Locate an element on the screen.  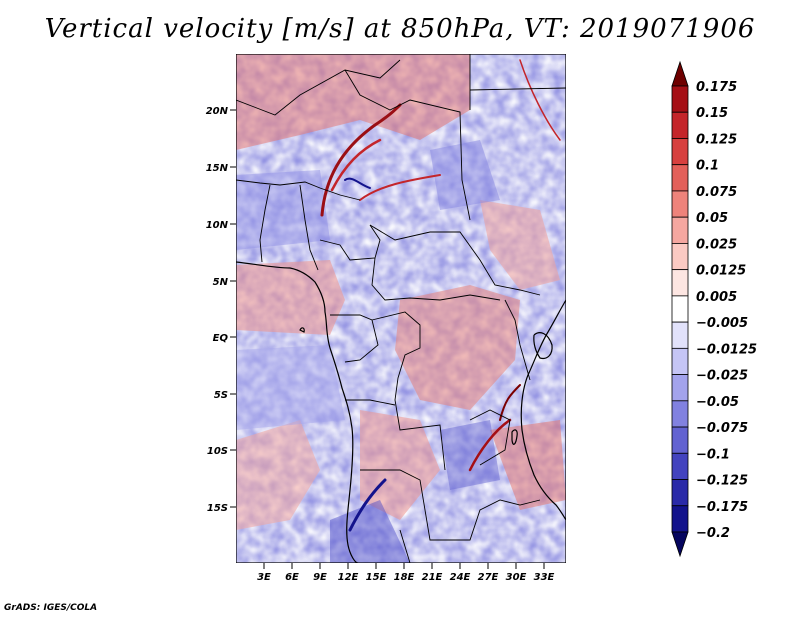
lon-tick: 18E is located at coordinates (404, 573).